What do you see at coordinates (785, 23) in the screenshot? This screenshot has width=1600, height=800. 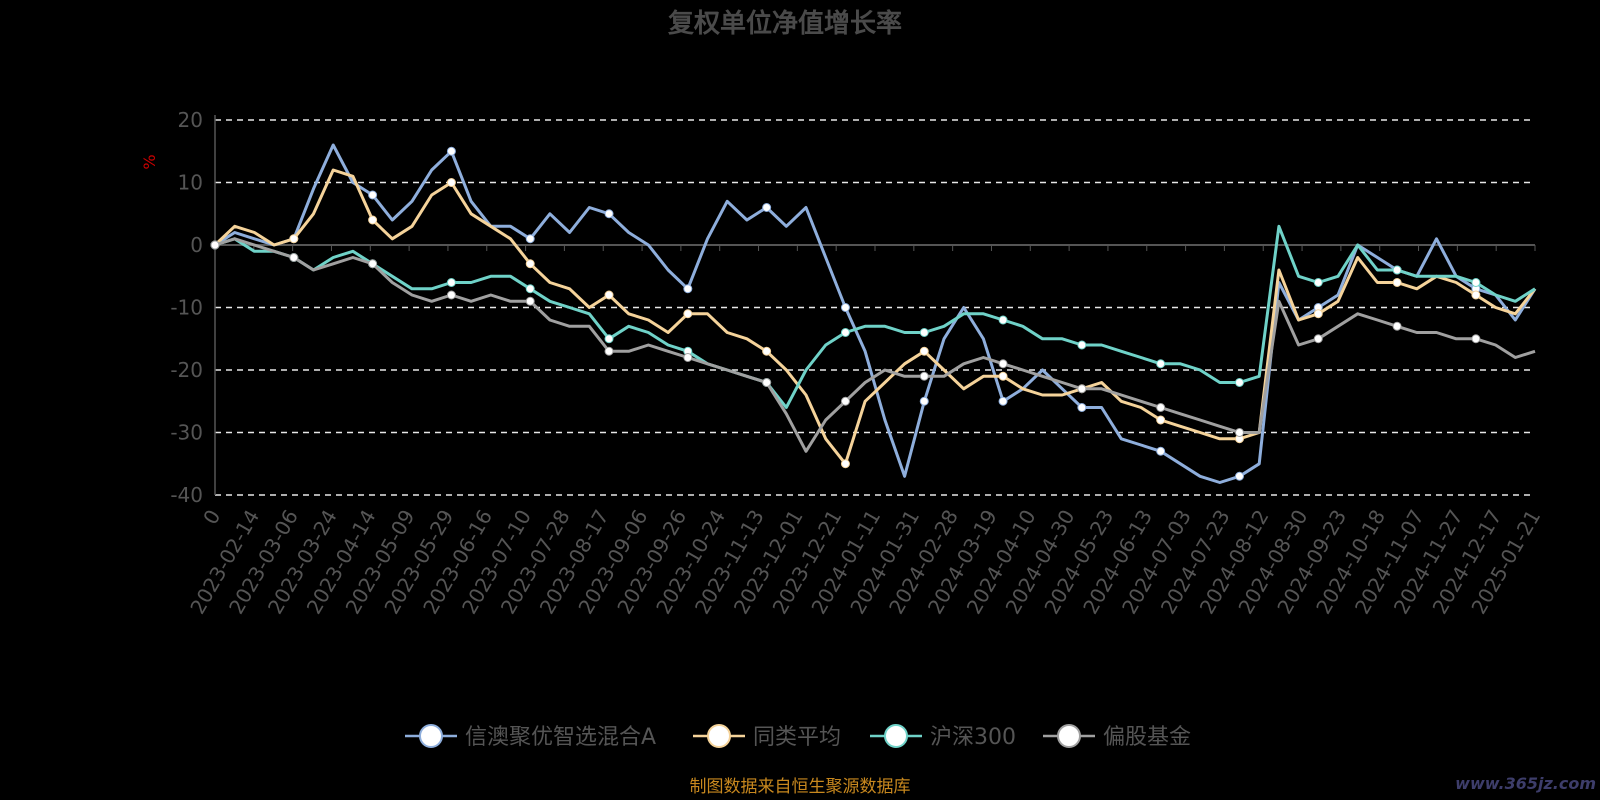 I see `chart-title: 复权单位净值增长率` at bounding box center [785, 23].